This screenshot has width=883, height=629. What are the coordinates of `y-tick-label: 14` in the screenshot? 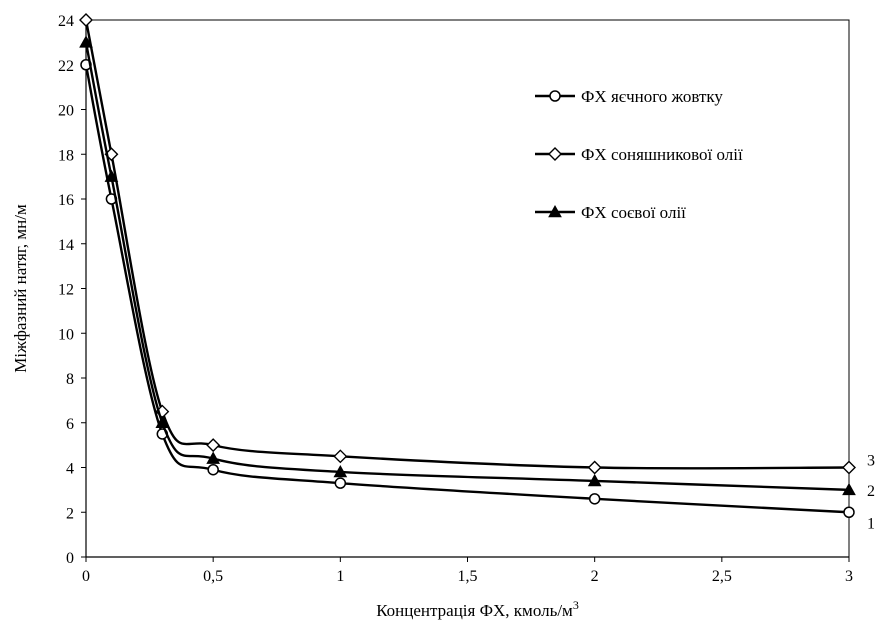 It's located at (66, 245).